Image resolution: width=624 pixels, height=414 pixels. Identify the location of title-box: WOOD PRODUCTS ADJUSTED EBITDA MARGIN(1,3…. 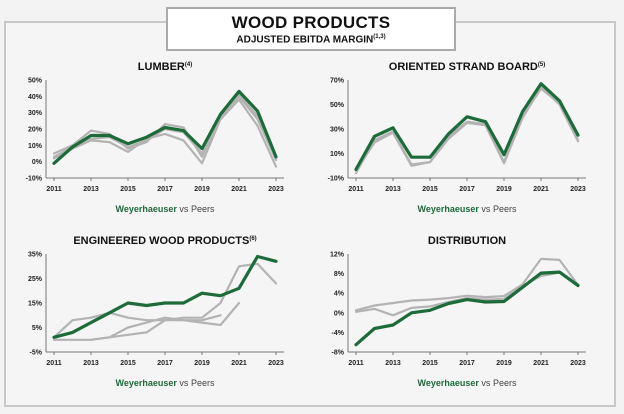
(311, 29).